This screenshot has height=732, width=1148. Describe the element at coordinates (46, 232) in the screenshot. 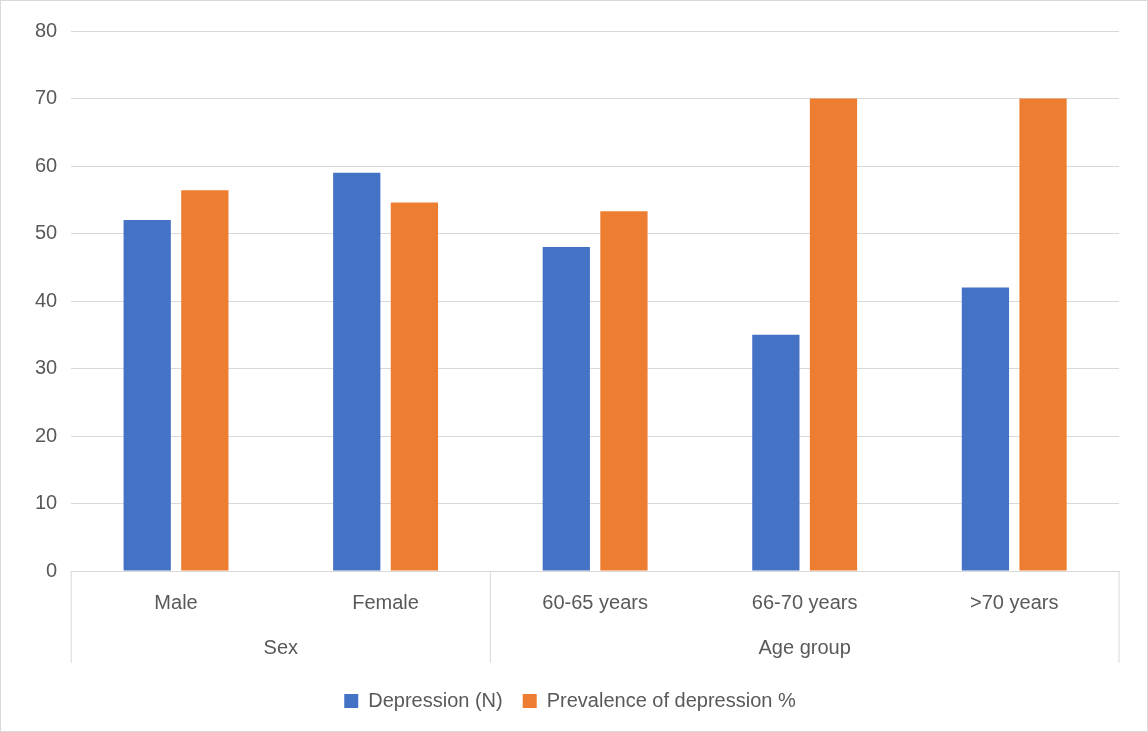

I see `y-tick-label: 50` at that location.